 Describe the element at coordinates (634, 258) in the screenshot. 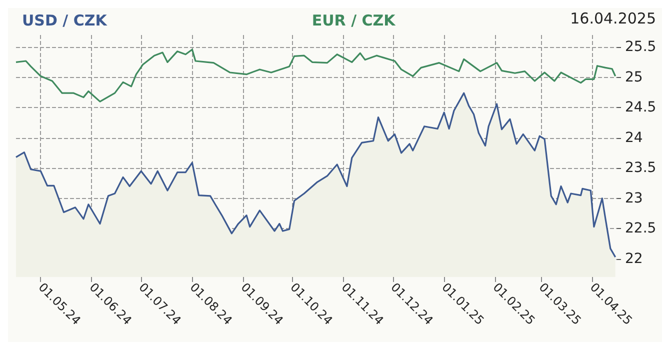

I see `y-tick-label: 22` at that location.